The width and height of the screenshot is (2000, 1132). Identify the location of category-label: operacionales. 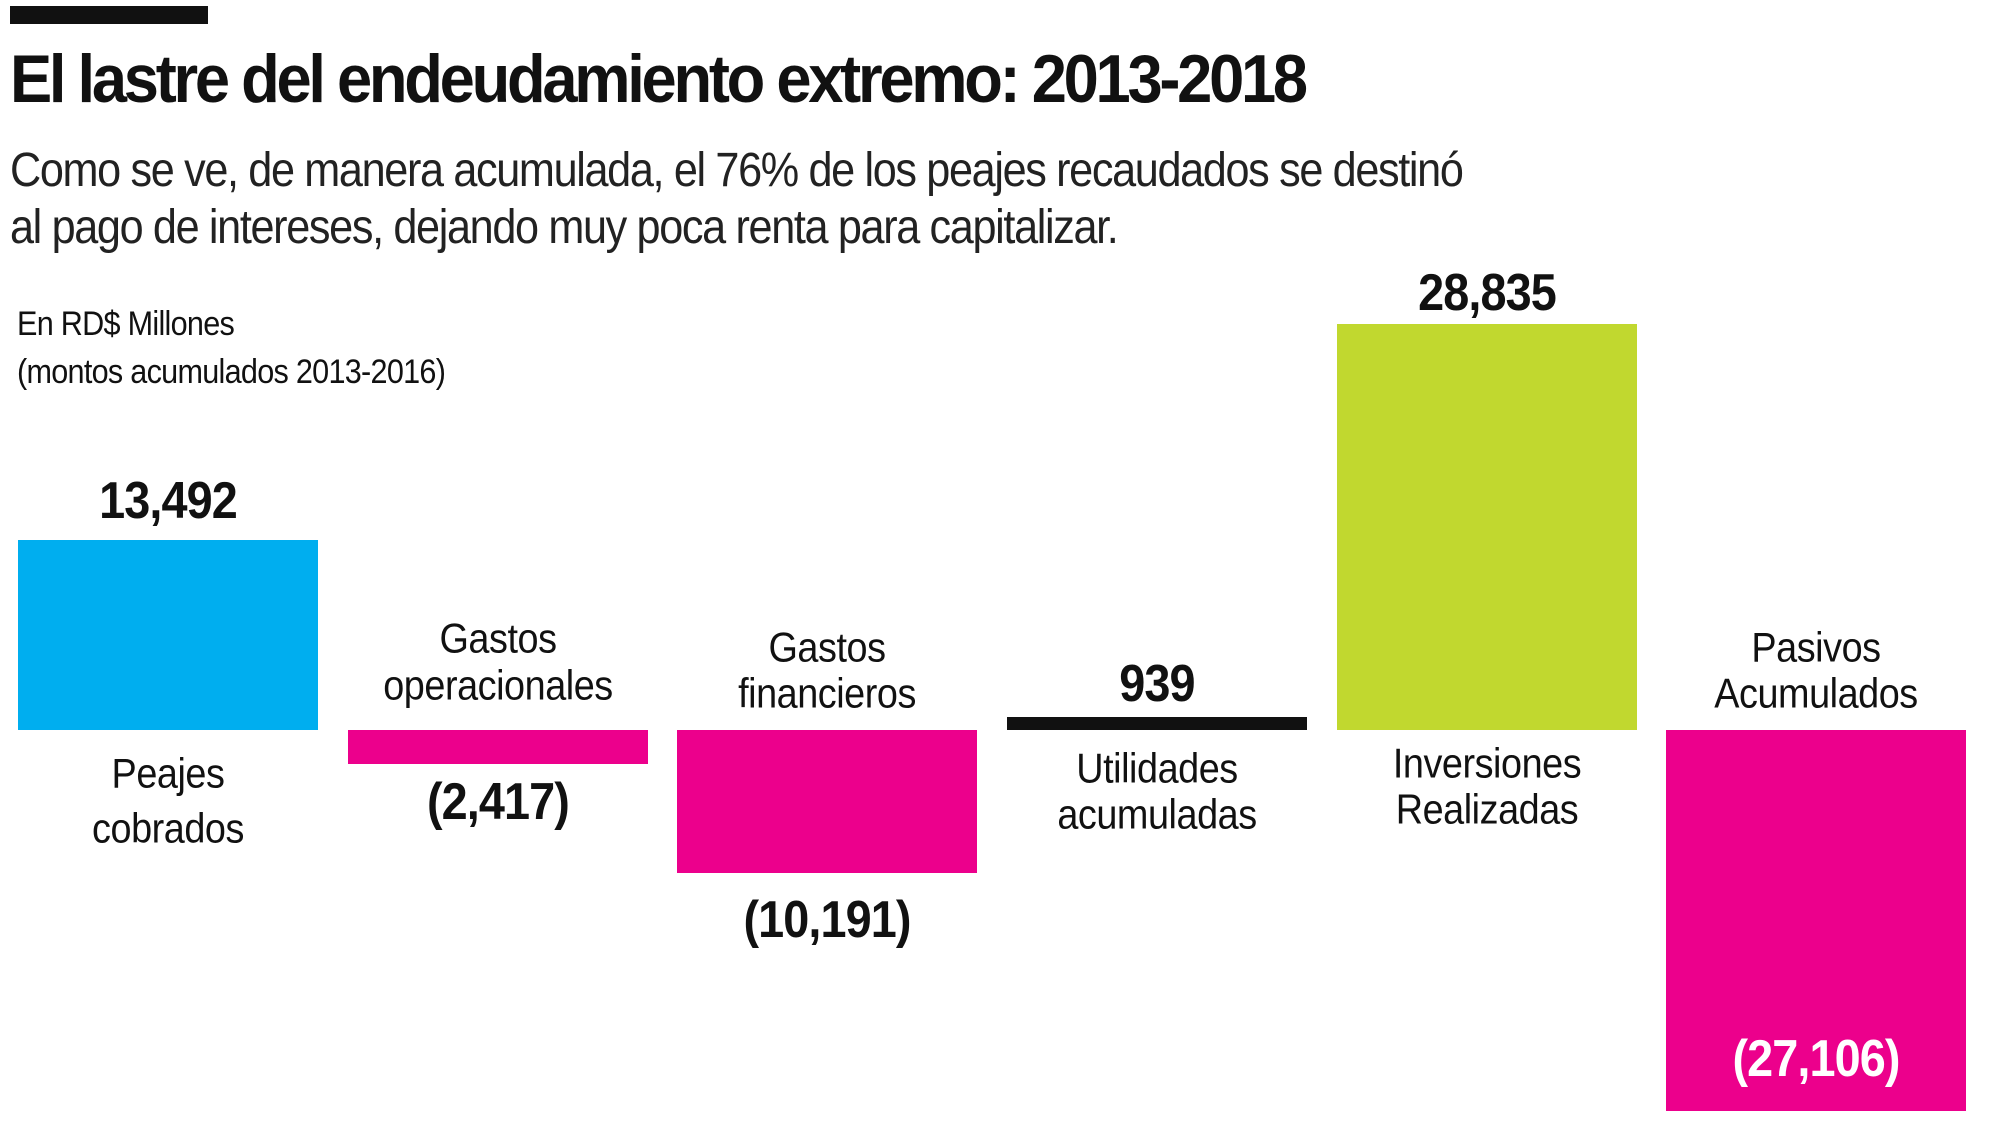
(498, 685).